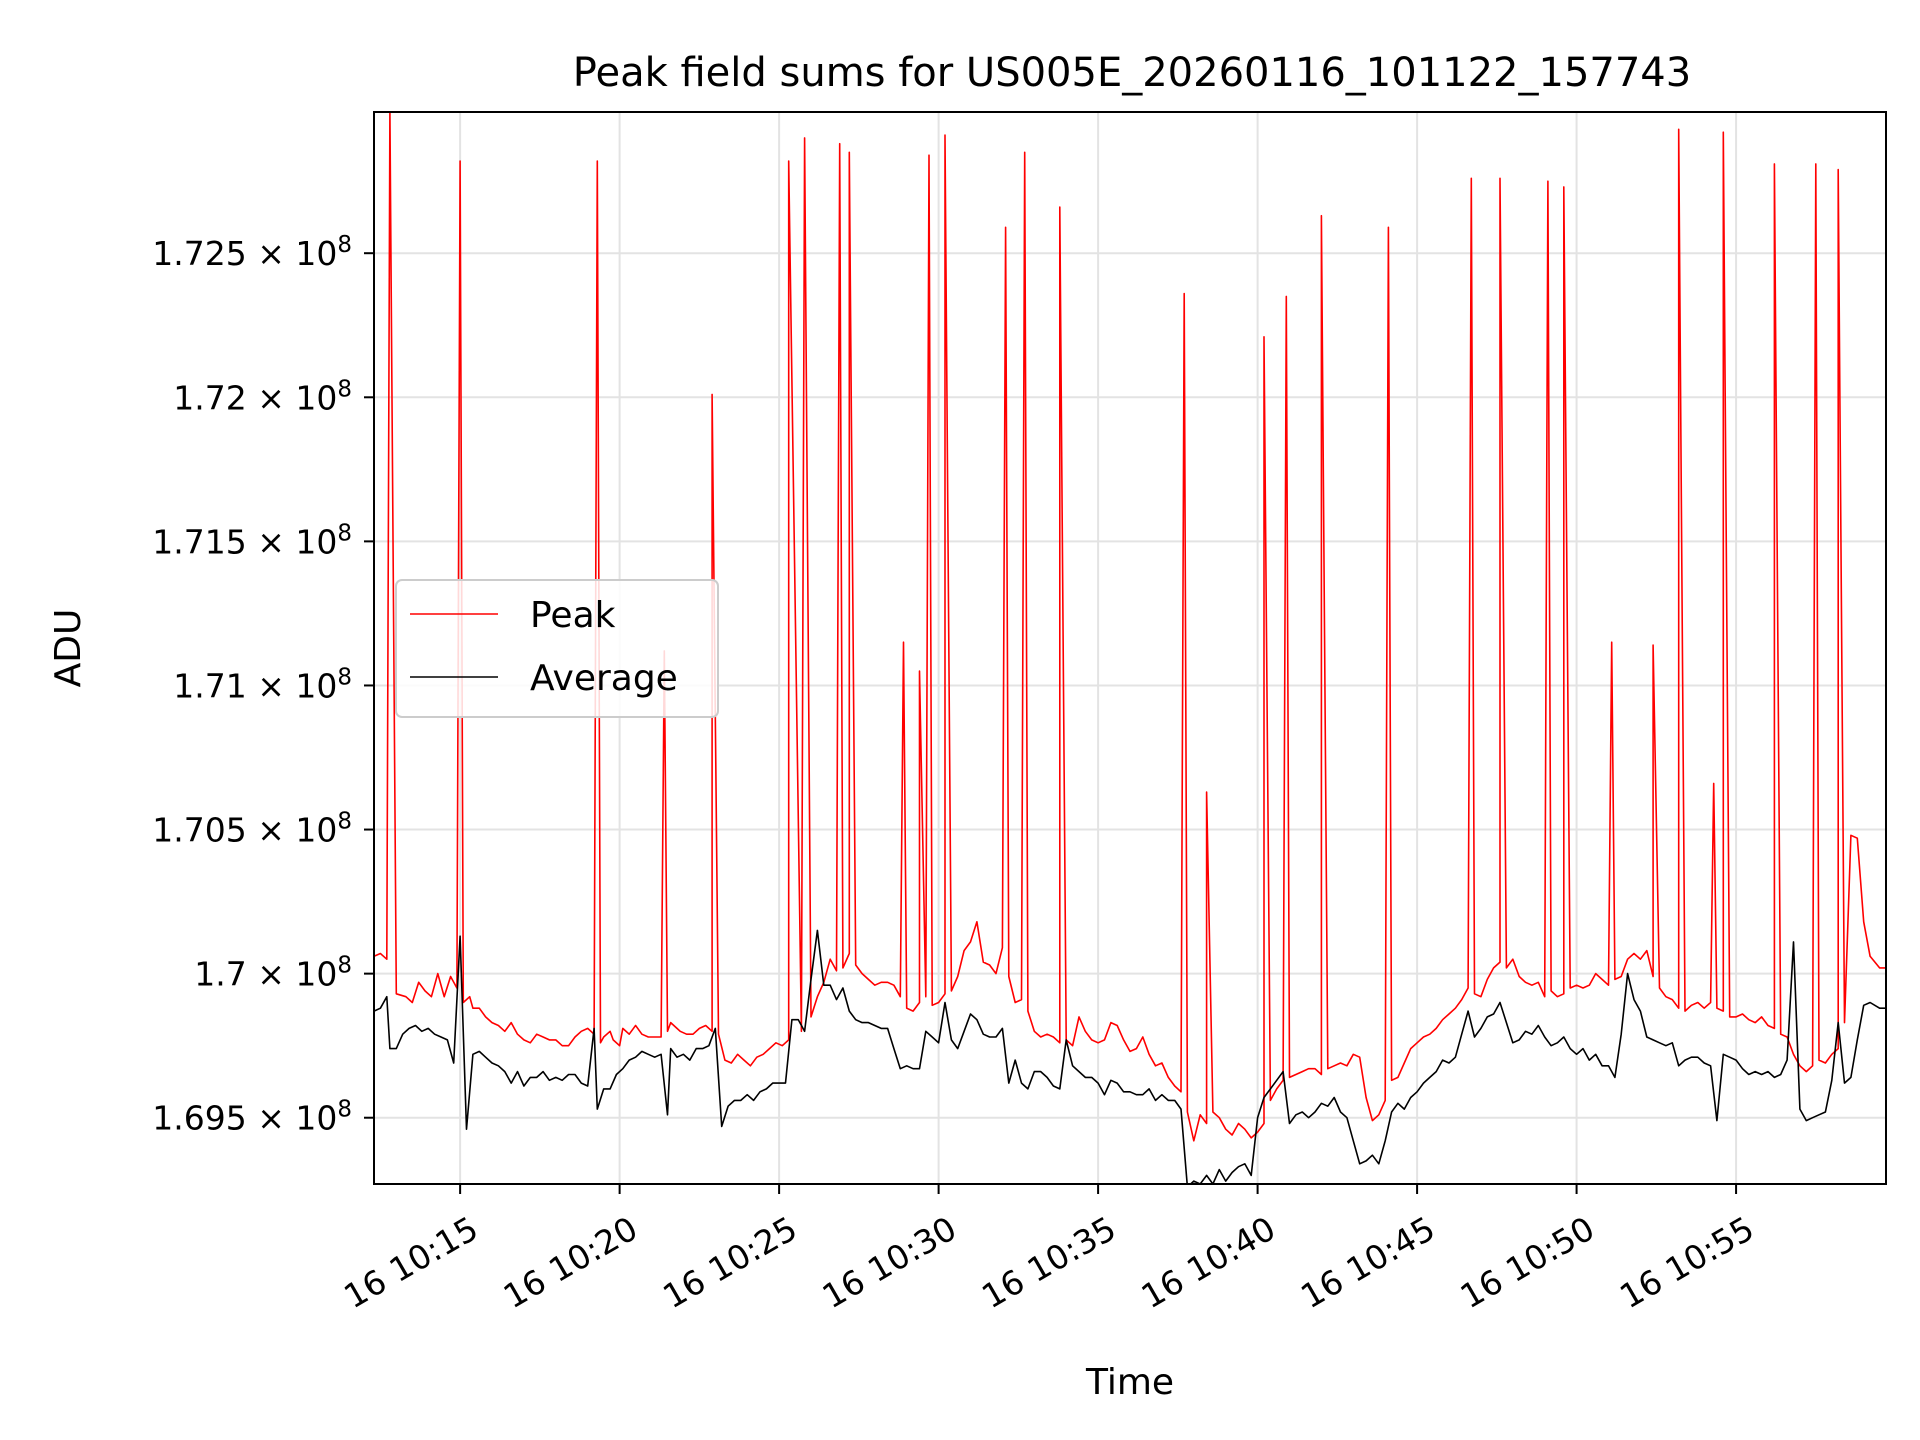 This screenshot has width=1920, height=1440. What do you see at coordinates (604, 678) in the screenshot?
I see `legend-label-average: Average` at bounding box center [604, 678].